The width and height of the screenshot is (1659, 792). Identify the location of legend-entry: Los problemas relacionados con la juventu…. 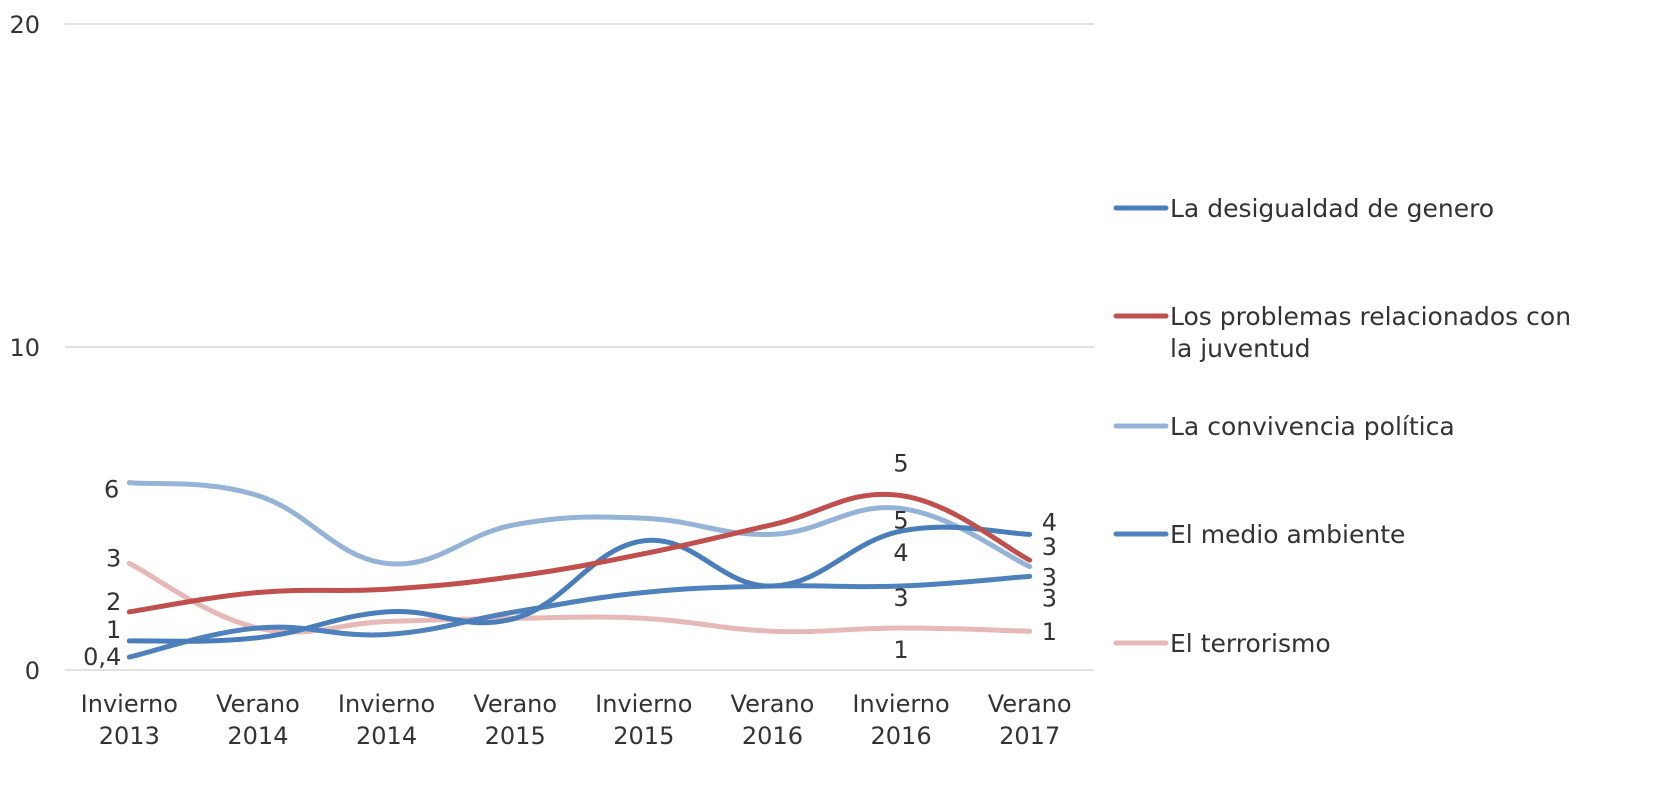
(1370, 332).